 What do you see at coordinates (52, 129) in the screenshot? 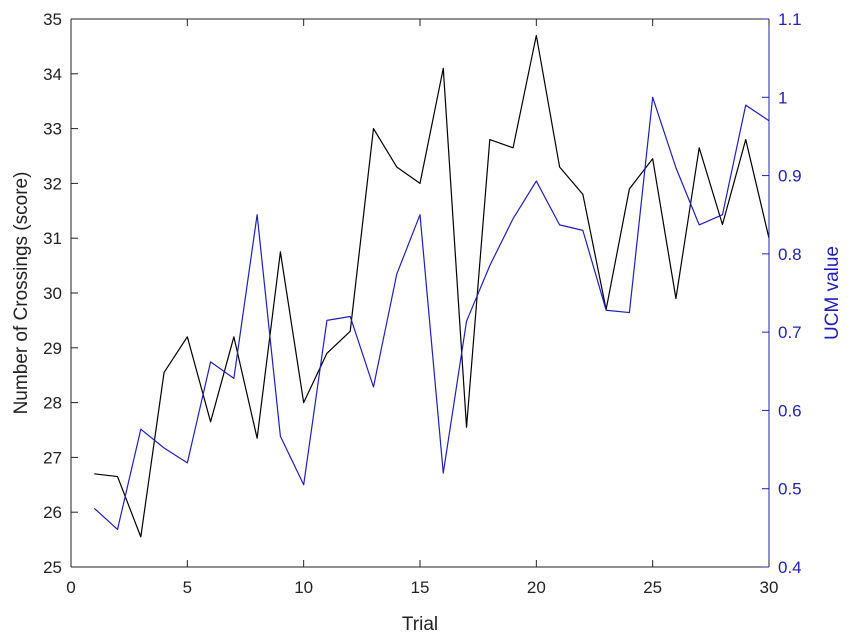
I see `left-y-tick-label: 33` at bounding box center [52, 129].